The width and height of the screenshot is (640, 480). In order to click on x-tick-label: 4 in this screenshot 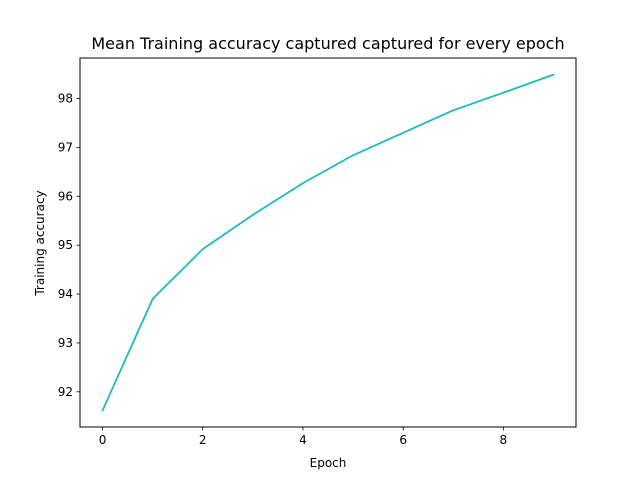, I will do `click(303, 440)`.